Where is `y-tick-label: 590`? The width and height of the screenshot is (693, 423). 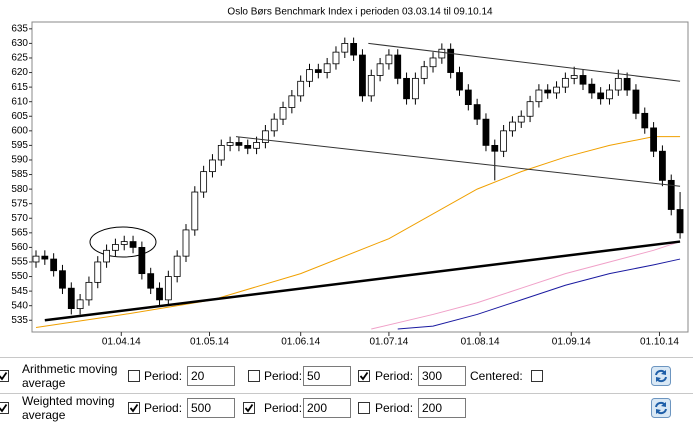 y-tick-label: 590 is located at coordinates (19, 160).